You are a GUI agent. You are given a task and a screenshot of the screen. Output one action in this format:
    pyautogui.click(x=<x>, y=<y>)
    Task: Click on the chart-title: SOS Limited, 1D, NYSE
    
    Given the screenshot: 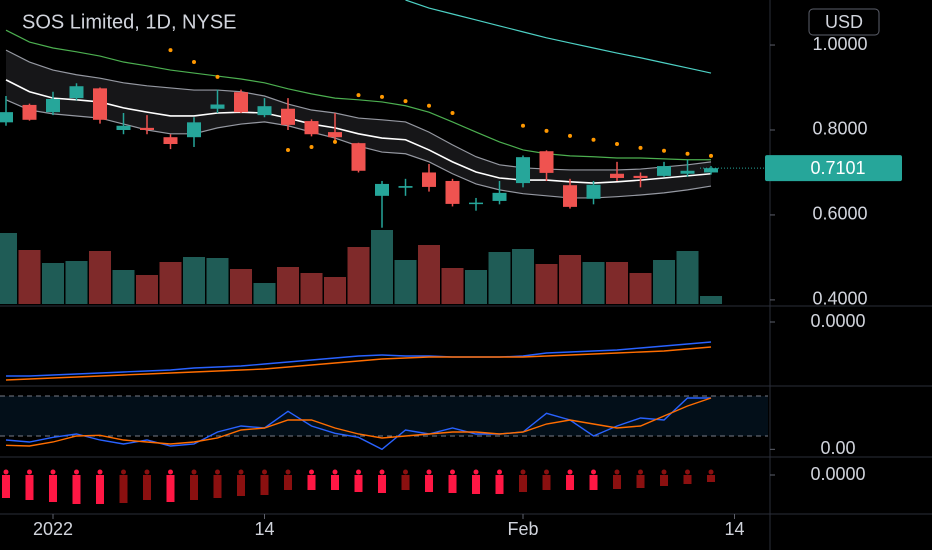 What is the action you would take?
    pyautogui.click(x=129, y=22)
    